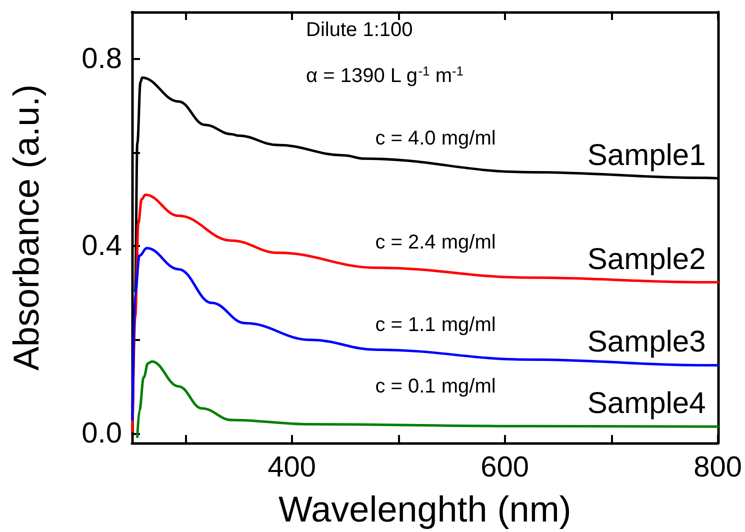 The image size is (745, 532). What do you see at coordinates (646, 259) in the screenshot?
I see `series-label: Sample2` at bounding box center [646, 259].